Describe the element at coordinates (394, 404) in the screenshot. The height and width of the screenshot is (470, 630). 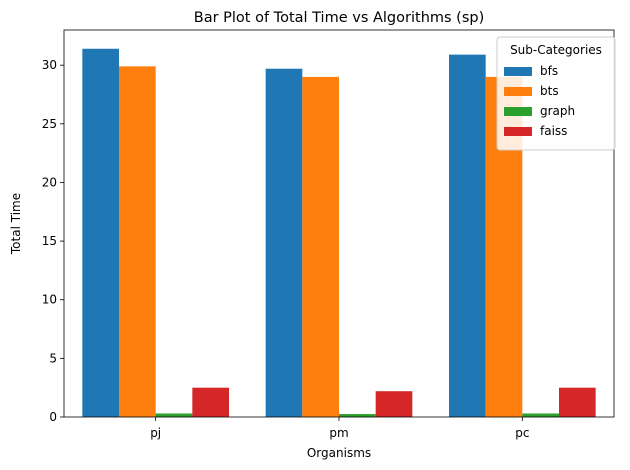
I see `bar-faiss-pm` at that location.